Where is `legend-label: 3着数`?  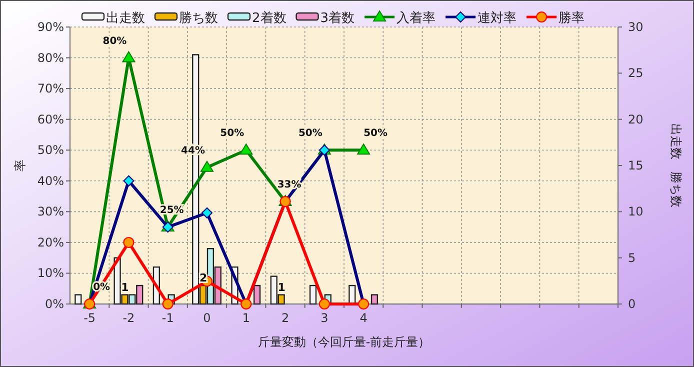
legend-label: 3着数 is located at coordinates (337, 18).